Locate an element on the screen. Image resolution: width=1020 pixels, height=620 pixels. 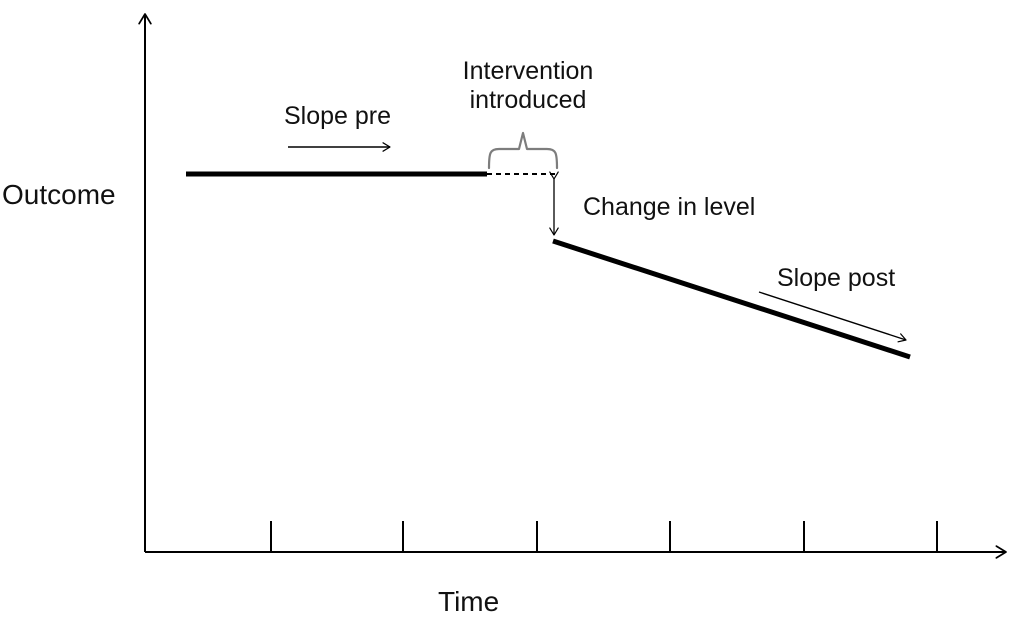
x-axis-label: Time is located at coordinates (469, 601).